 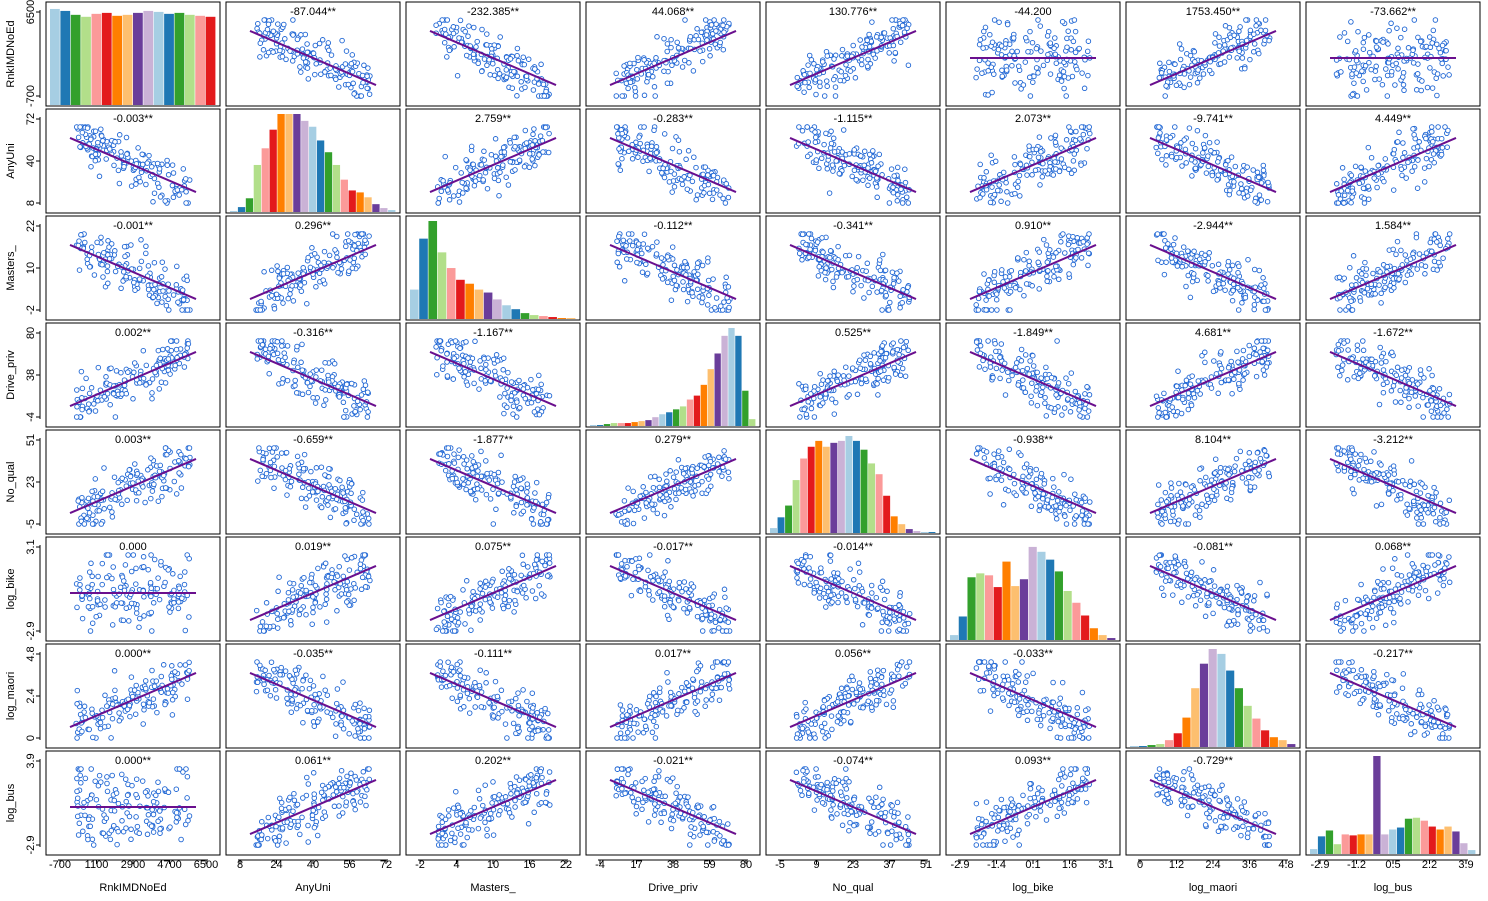 I want to click on cell-frame, so click(x=1033, y=54).